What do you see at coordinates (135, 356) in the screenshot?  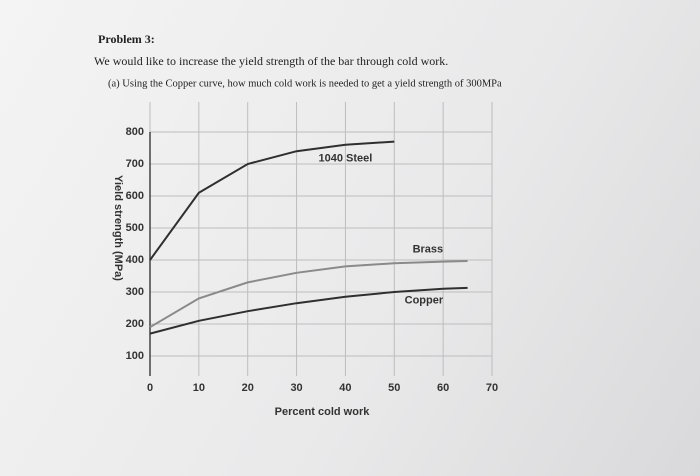 I see `y-tick-label: 100` at bounding box center [135, 356].